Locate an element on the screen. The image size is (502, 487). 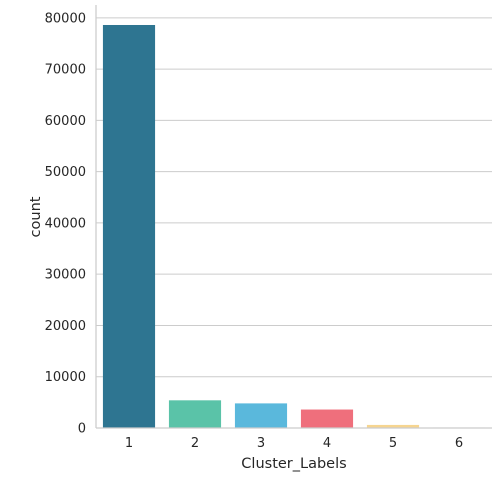
x-tick-label: 4 is located at coordinates (327, 443).